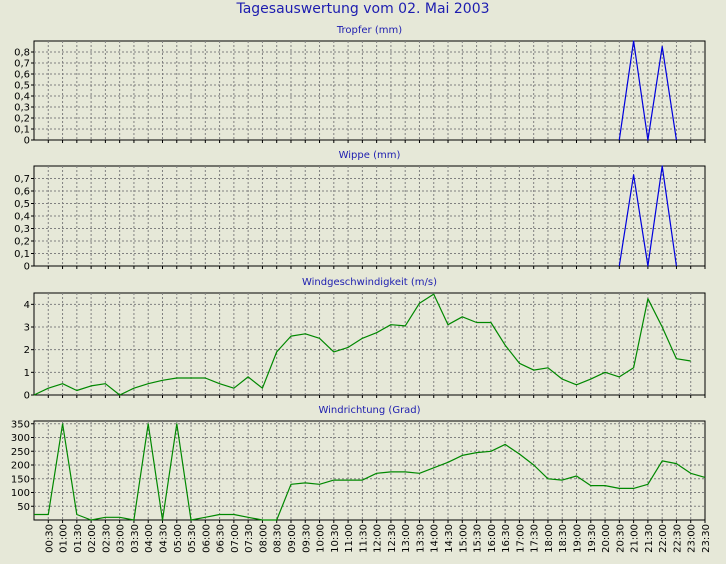 The height and width of the screenshot is (564, 726). What do you see at coordinates (463, 538) in the screenshot?
I see `x-tick-label: 15:00` at bounding box center [463, 538].